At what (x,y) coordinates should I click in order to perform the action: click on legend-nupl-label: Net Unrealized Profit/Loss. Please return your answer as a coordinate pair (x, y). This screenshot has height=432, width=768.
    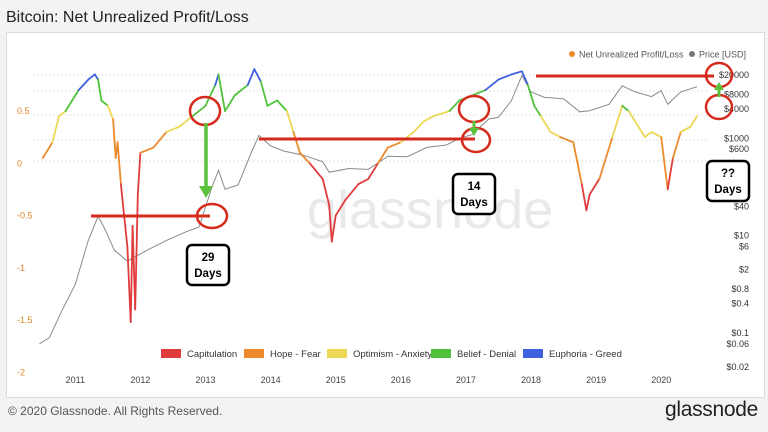
    Looking at the image, I should click on (631, 55).